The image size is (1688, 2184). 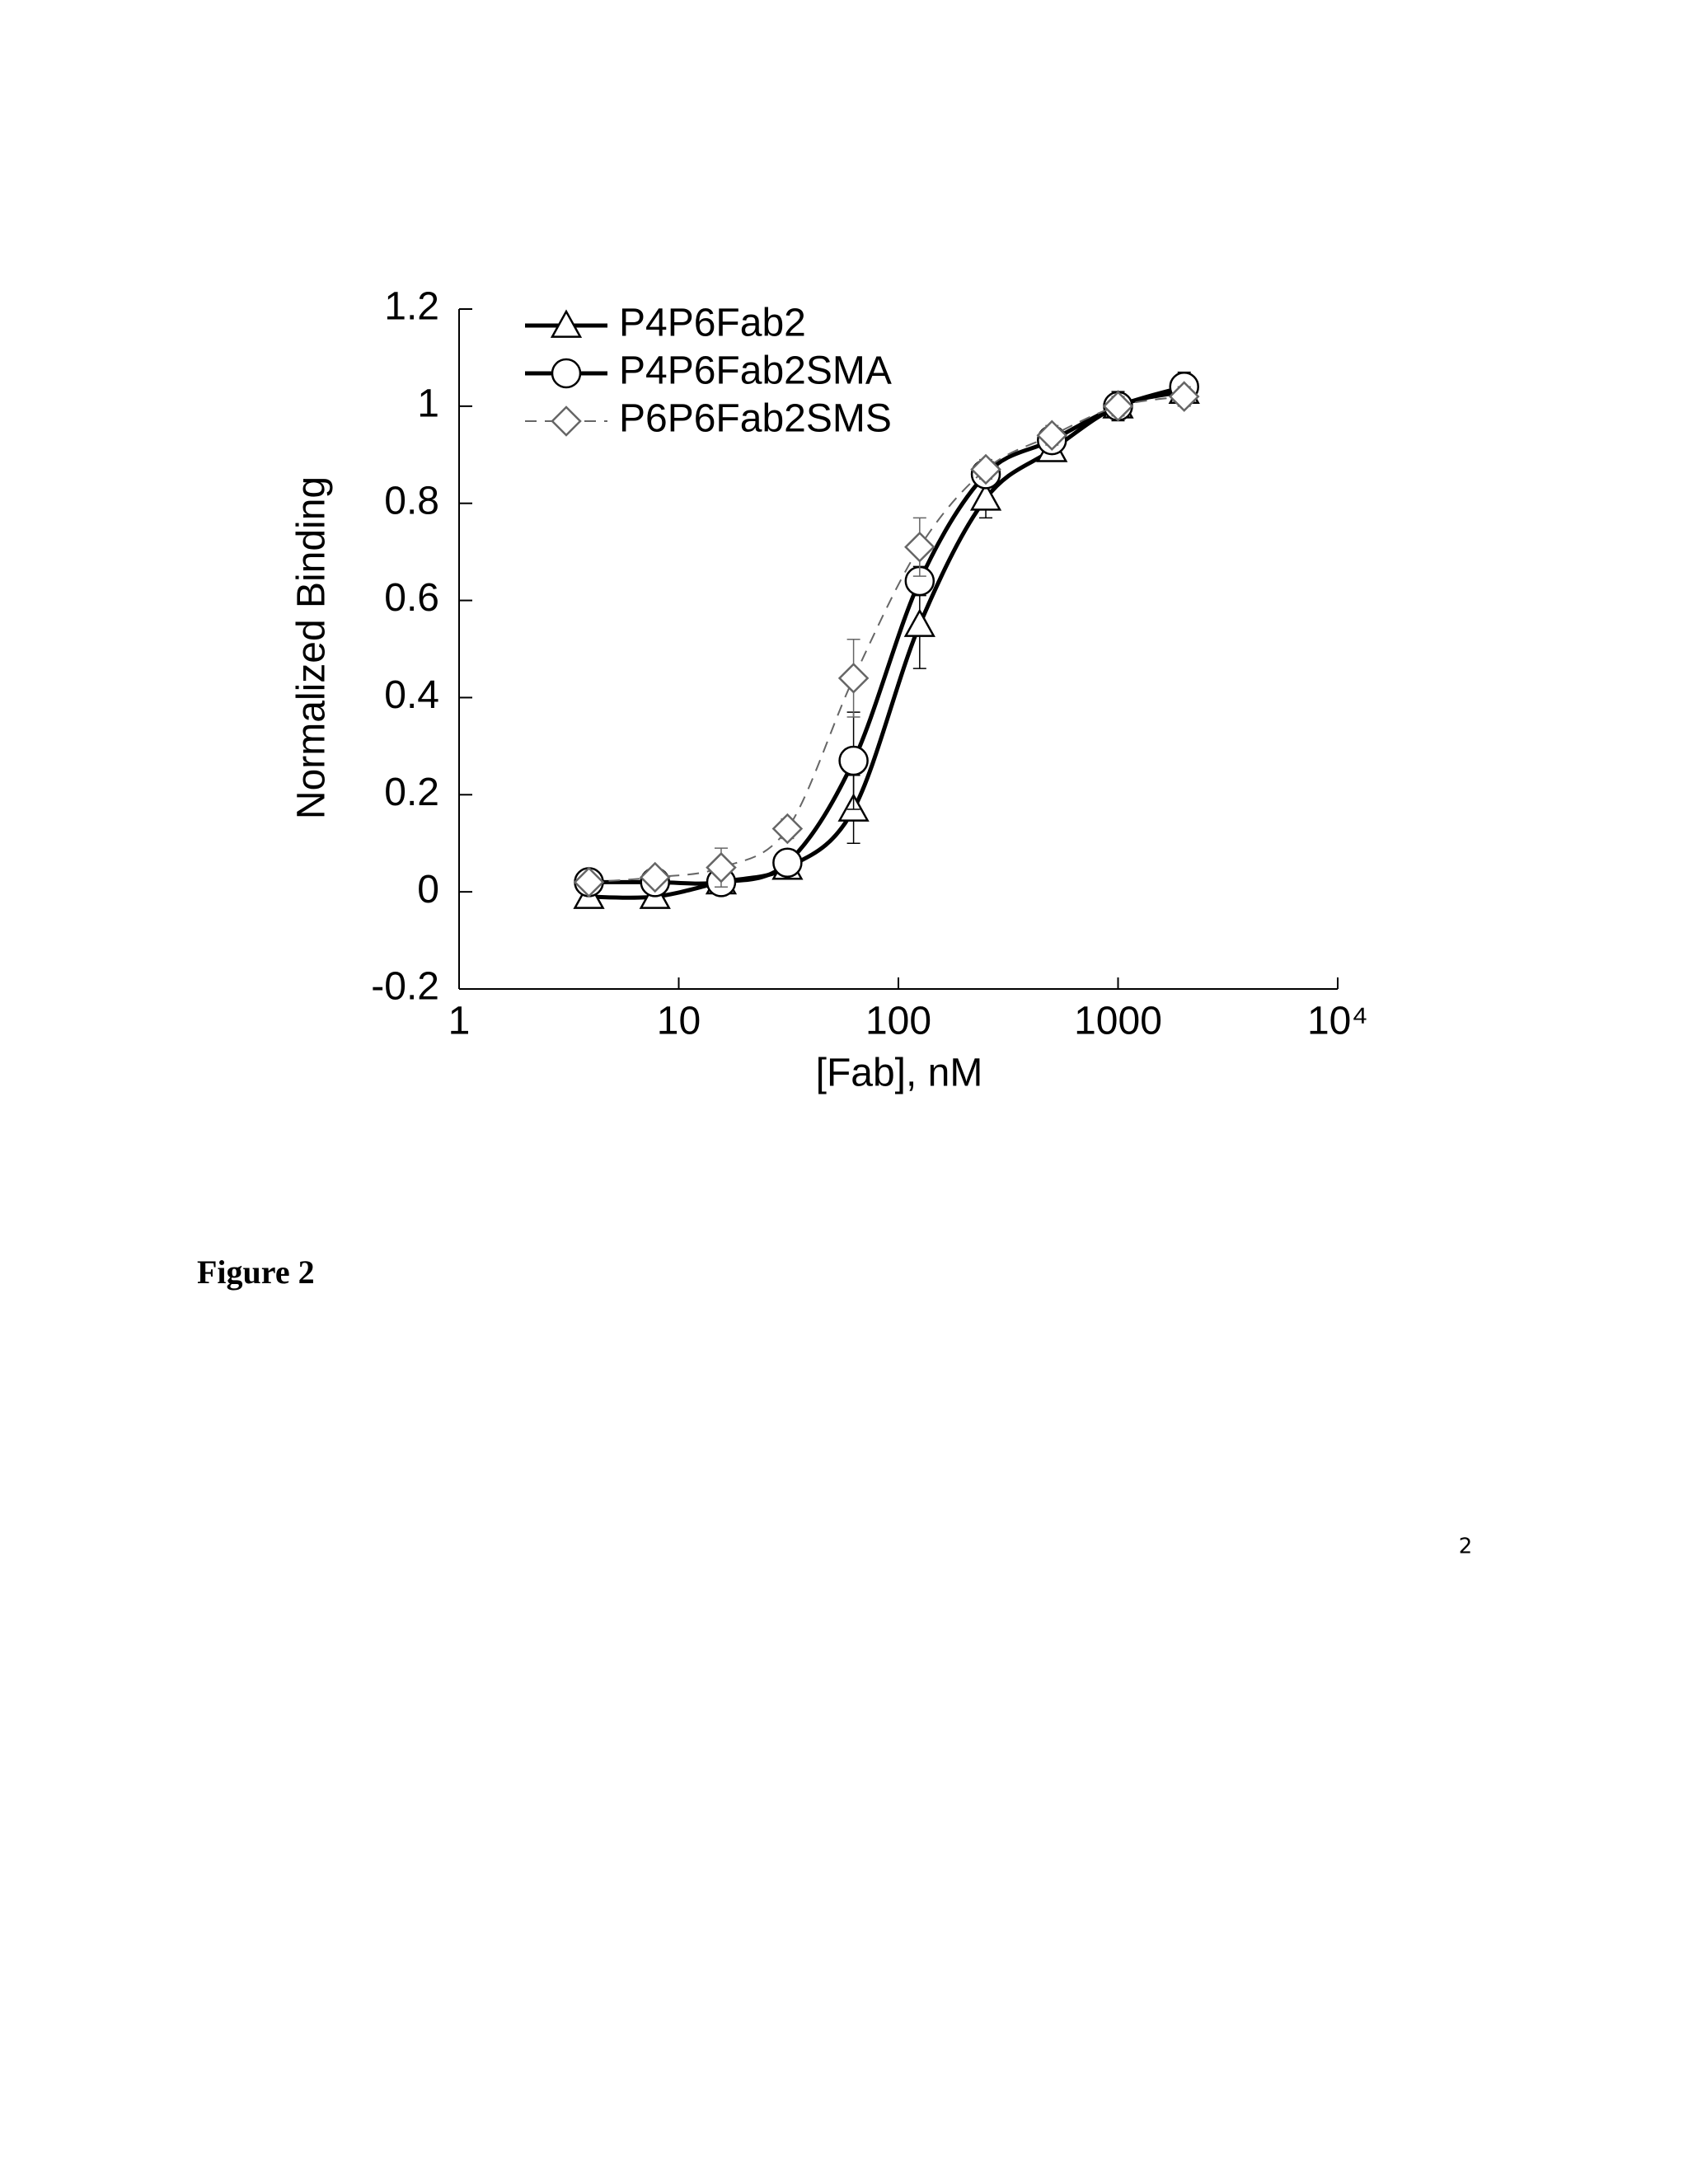 I want to click on y-tick-label: 0.8, so click(x=411, y=501).